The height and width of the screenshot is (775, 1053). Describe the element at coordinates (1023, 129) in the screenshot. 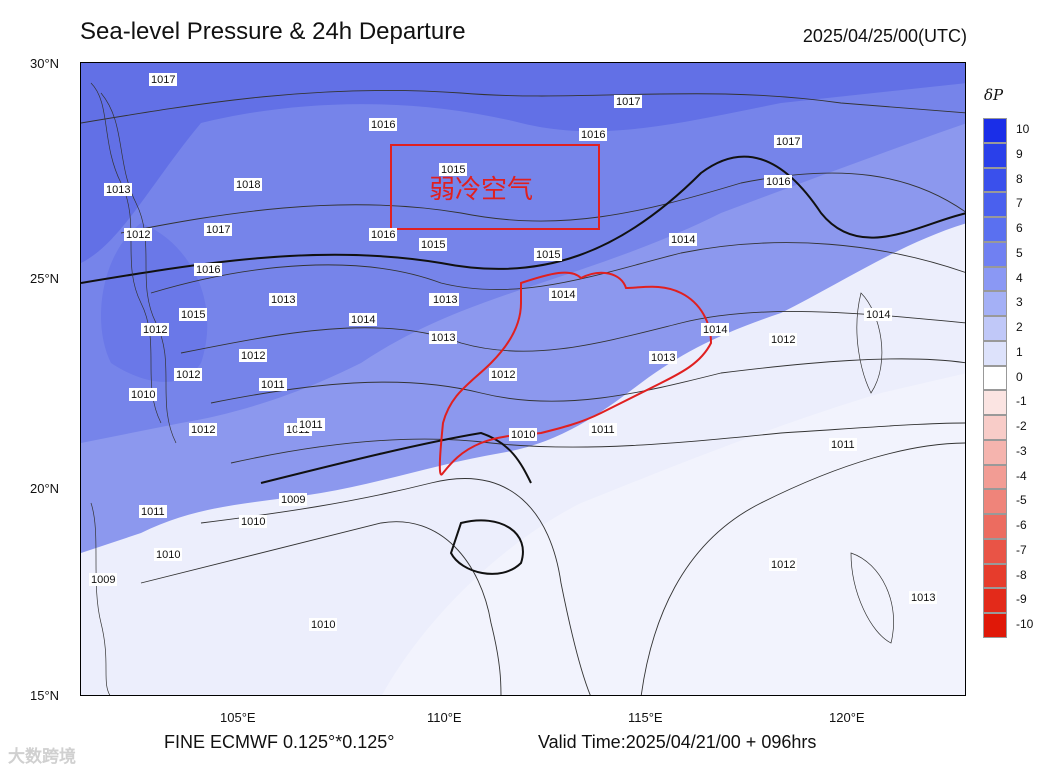

I see `colorbar-label: 10` at that location.